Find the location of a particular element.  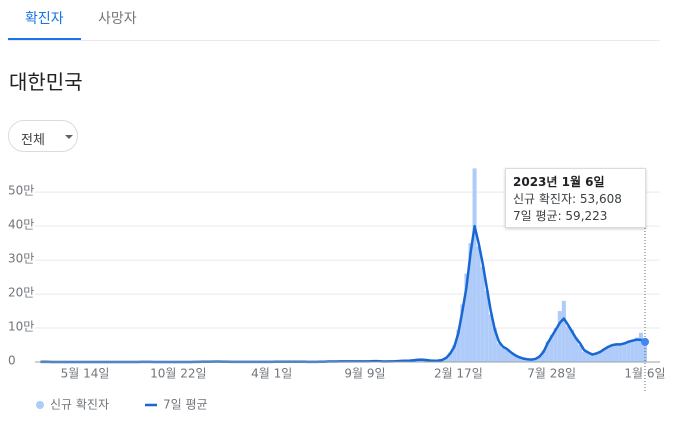

tab: 확진자 is located at coordinates (44, 19).